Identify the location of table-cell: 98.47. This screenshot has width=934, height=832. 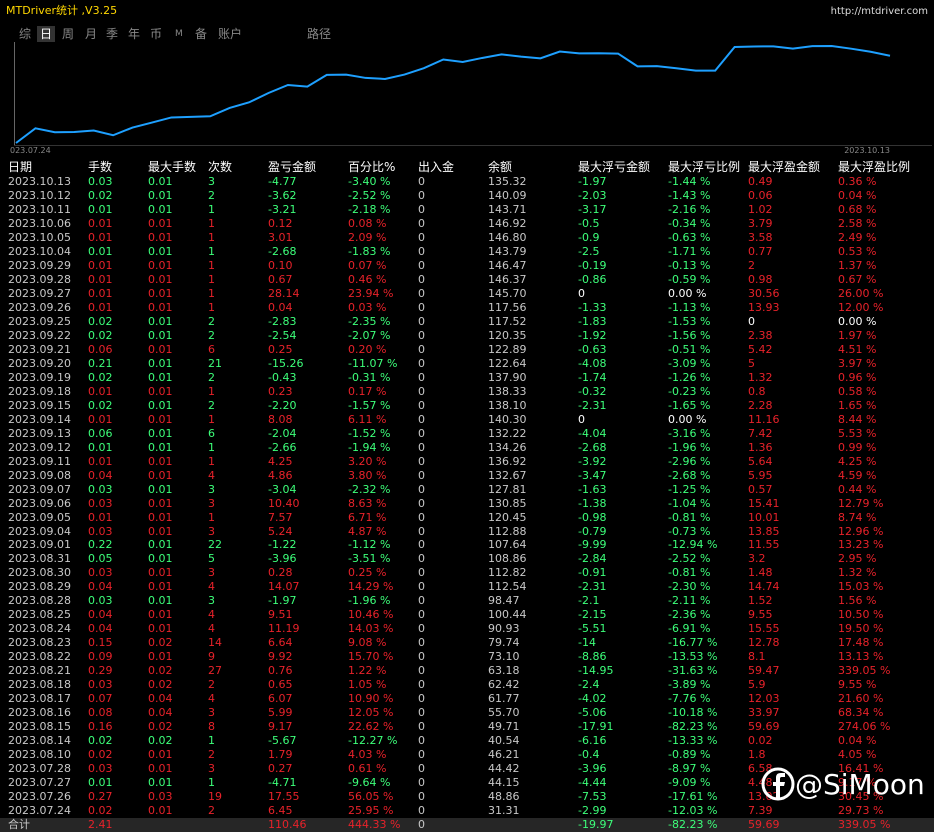
(504, 601).